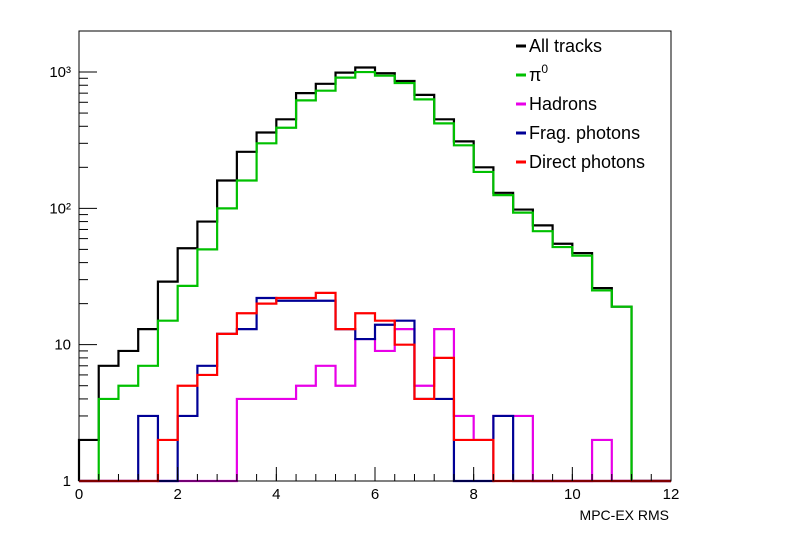  Describe the element at coordinates (565, 46) in the screenshot. I see `legend-label: All tracks` at that location.